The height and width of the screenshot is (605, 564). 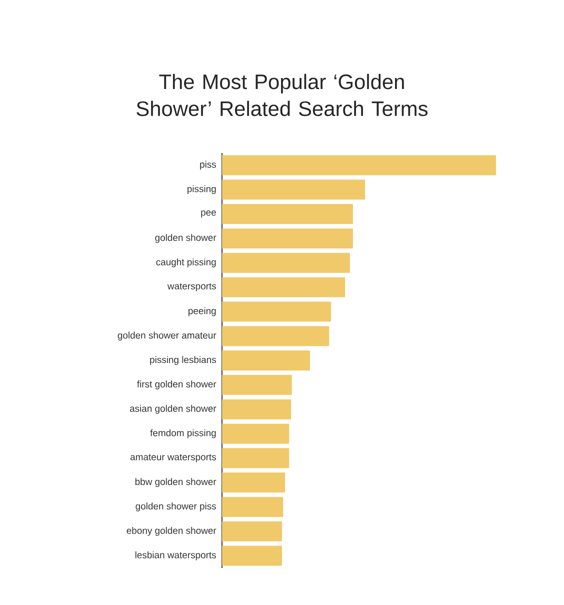 What do you see at coordinates (282, 95) in the screenshot?
I see `chart-title: The Most Popular ‘Golden Shower’ Related Search Terms` at bounding box center [282, 95].